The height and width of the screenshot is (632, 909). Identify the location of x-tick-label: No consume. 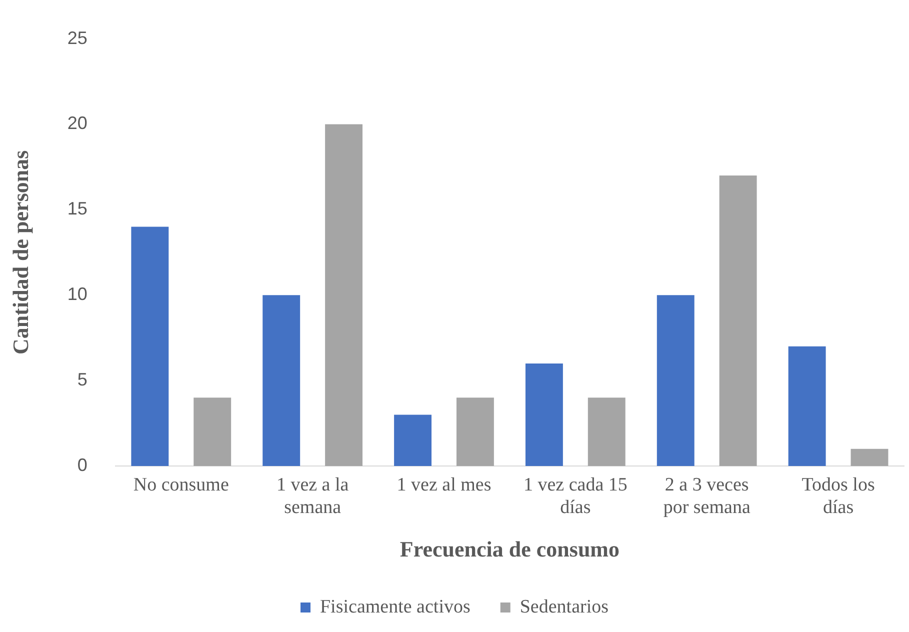
(181, 485).